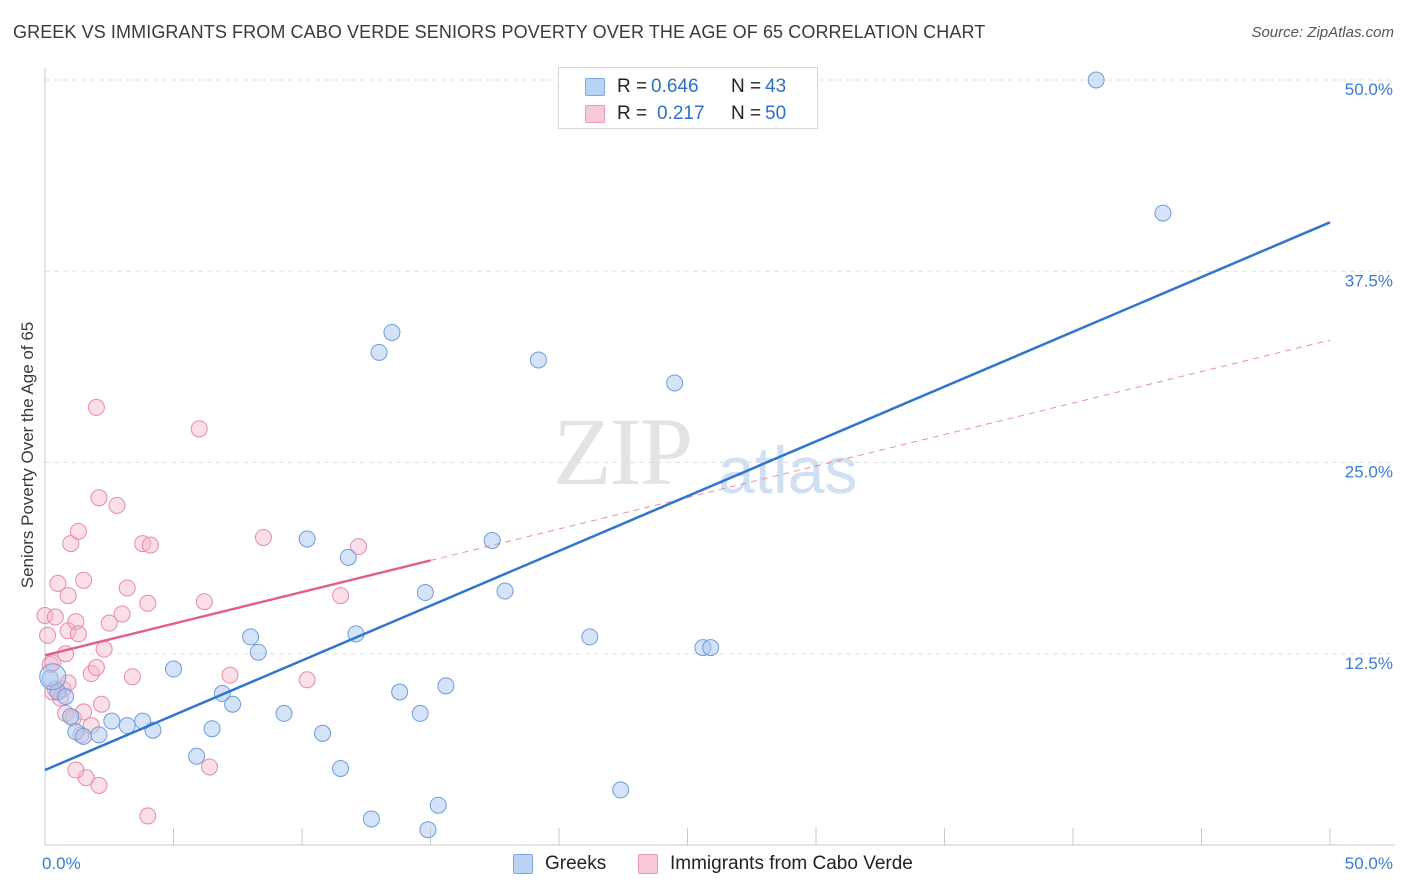 This screenshot has width=1406, height=892. What do you see at coordinates (688, 98) in the screenshot?
I see `correlation-legend: R = 0.646 N = 43 R = 0.217 N = 50` at bounding box center [688, 98].